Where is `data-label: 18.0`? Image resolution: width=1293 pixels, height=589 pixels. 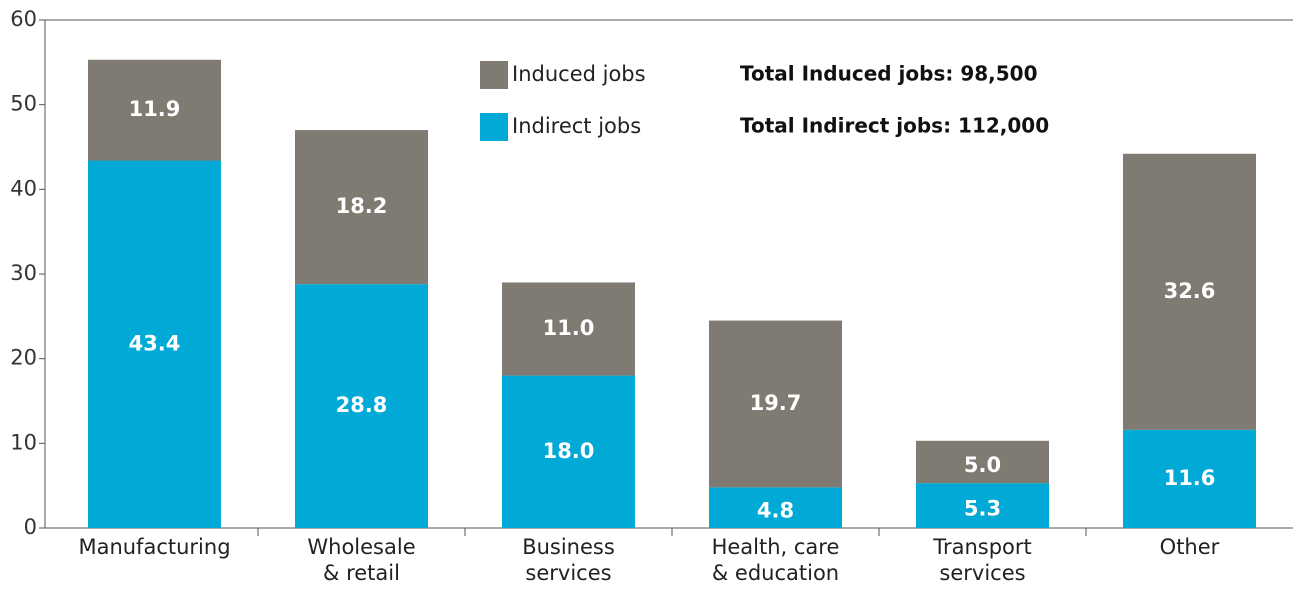
data-label: 18.0 is located at coordinates (569, 451).